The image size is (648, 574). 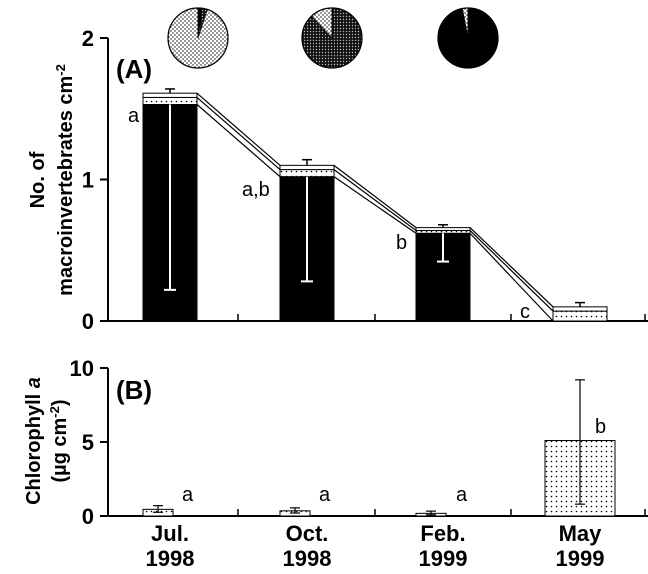 I want to click on panel-b-ylabel-close: ), so click(x=60, y=402).